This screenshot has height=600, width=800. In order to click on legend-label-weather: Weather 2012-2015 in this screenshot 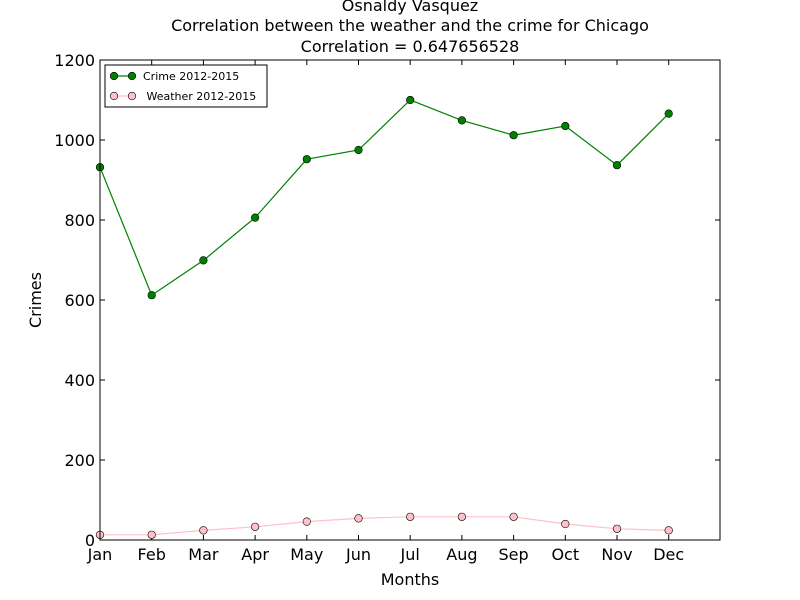, I will do `click(199, 96)`.